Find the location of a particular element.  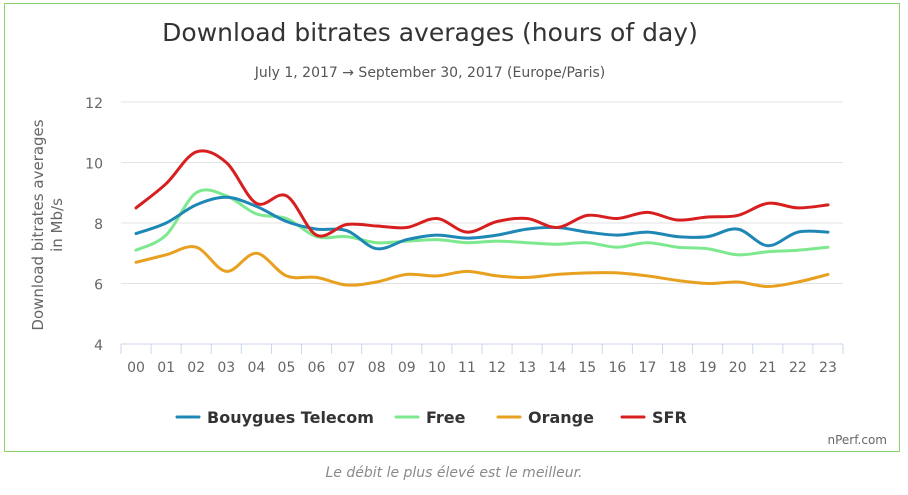

x-tick-label: 09 is located at coordinates (407, 368).